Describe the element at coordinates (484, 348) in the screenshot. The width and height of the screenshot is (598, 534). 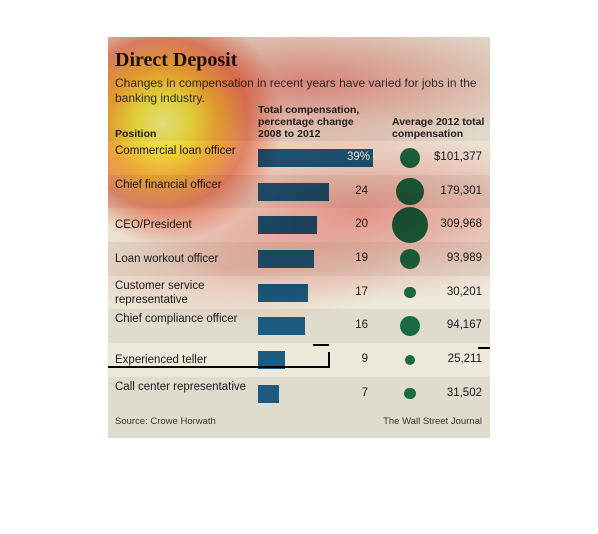
I see `annotation-line-right` at that location.